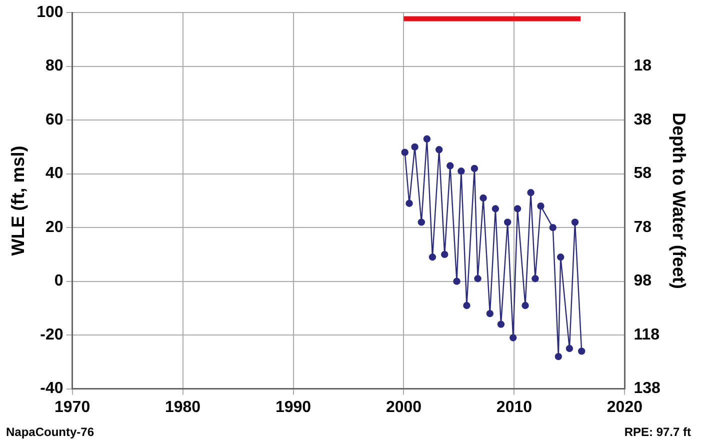 This screenshot has height=445, width=701. I want to click on x-tick-label: 1980, so click(182, 407).